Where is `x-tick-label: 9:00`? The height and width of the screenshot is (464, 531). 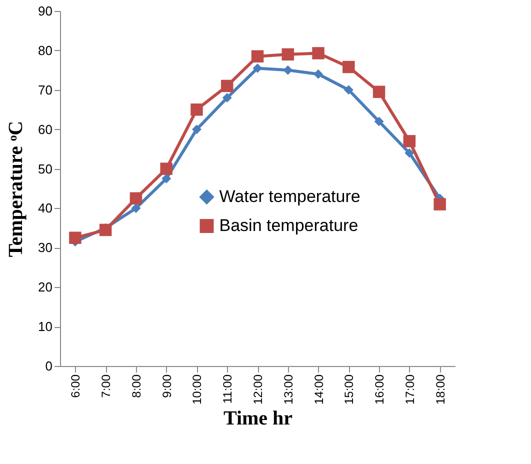 x-tick-label: 9:00 is located at coordinates (167, 386).